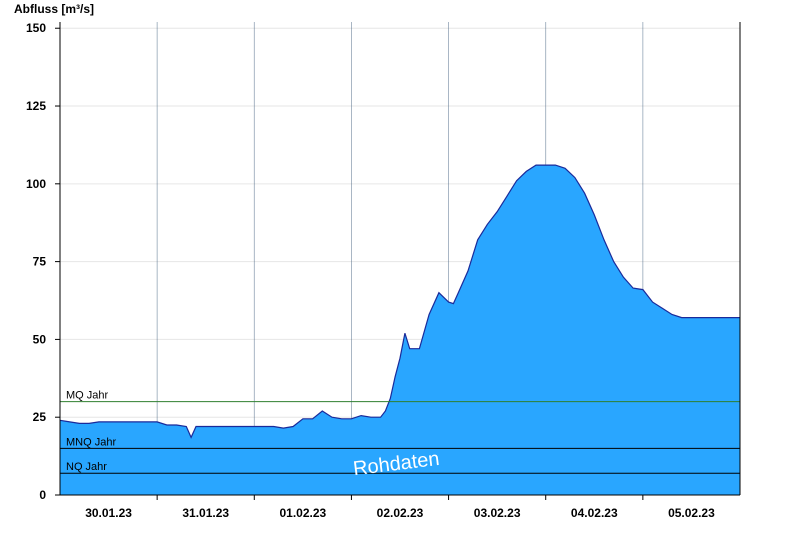 The image size is (800, 555). Describe the element at coordinates (42, 495) in the screenshot. I see `y-tick-label: 0` at that location.